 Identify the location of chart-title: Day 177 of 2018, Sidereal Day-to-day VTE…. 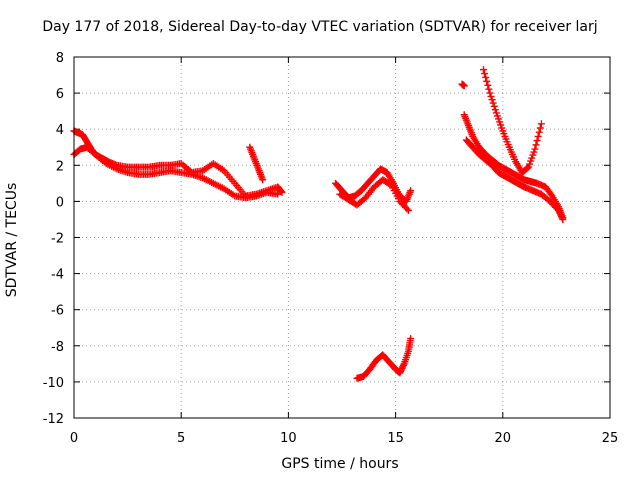
(320, 27).